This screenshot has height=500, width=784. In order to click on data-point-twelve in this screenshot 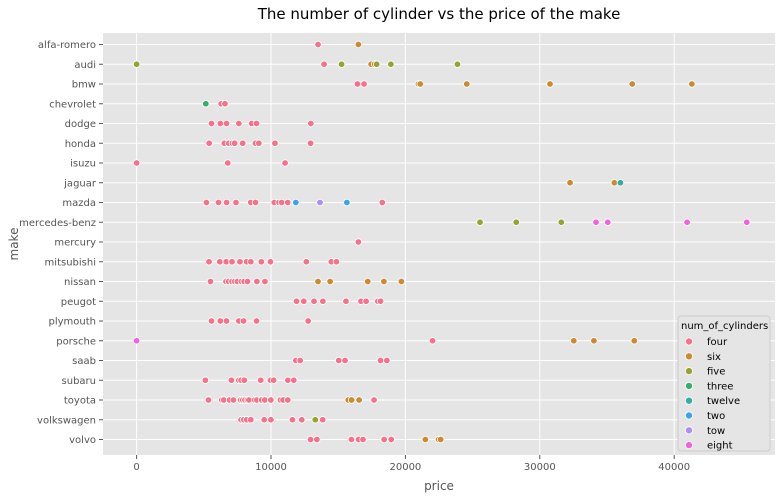, I will do `click(620, 183)`.